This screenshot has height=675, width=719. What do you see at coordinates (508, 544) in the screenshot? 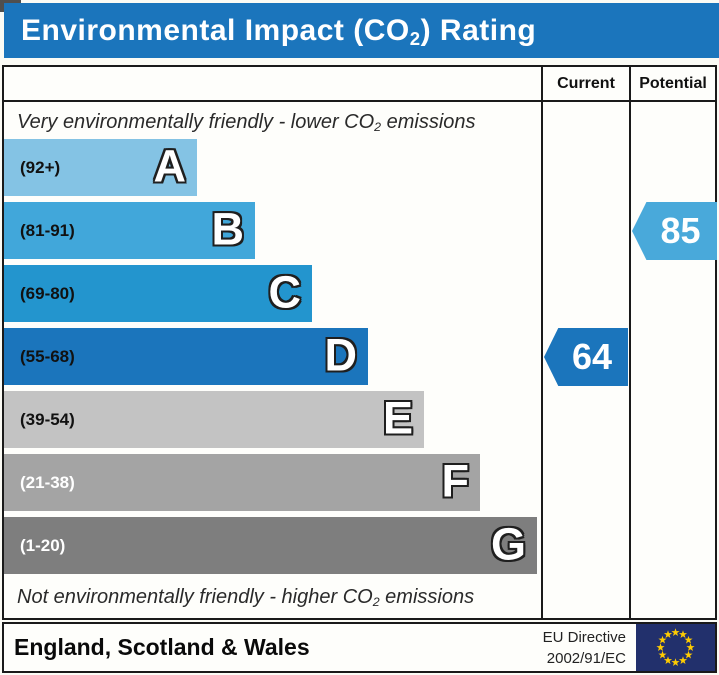
I see `band-g-letter: G` at bounding box center [508, 544].